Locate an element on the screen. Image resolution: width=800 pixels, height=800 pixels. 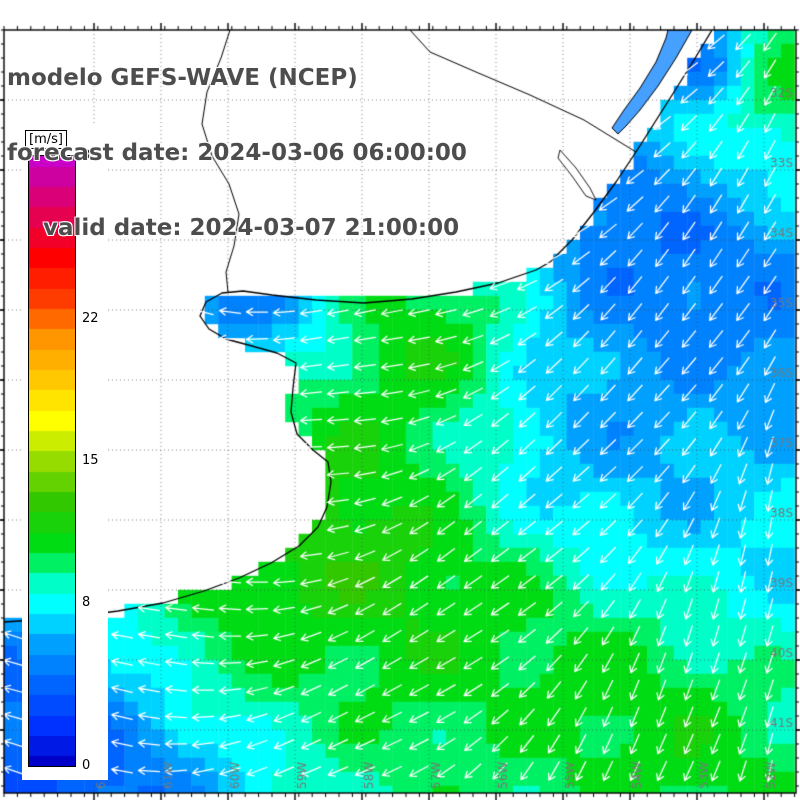
colorbar-tick-labels: 30 22 15 8 0 is located at coordinates (95, 460).